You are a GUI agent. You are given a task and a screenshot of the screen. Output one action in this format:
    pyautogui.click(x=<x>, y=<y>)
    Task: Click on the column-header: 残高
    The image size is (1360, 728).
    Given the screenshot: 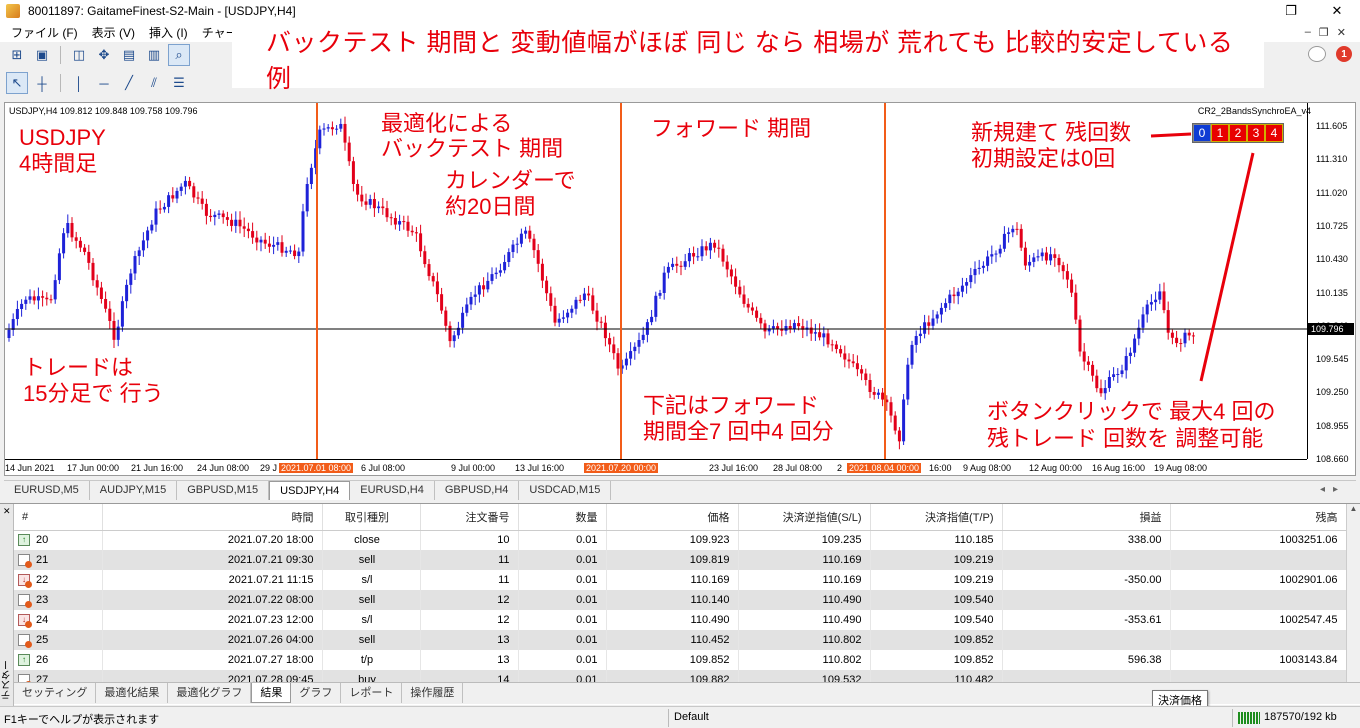 What is the action you would take?
    pyautogui.click(x=1258, y=517)
    